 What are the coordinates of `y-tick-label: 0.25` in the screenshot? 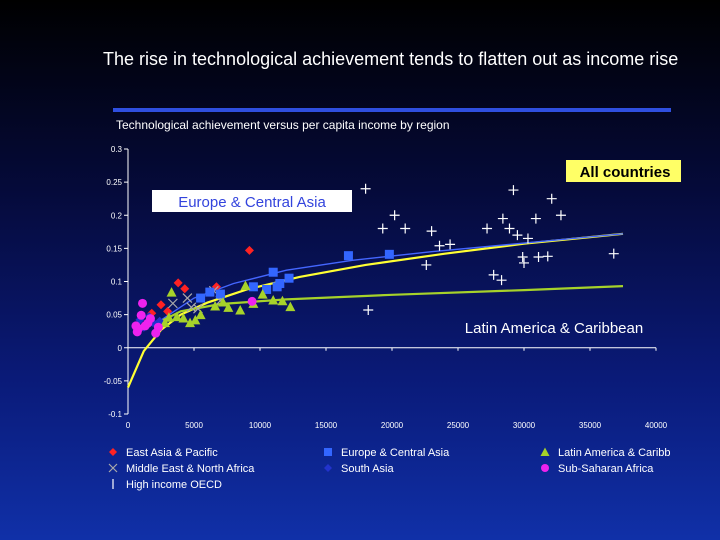 It's located at (114, 182).